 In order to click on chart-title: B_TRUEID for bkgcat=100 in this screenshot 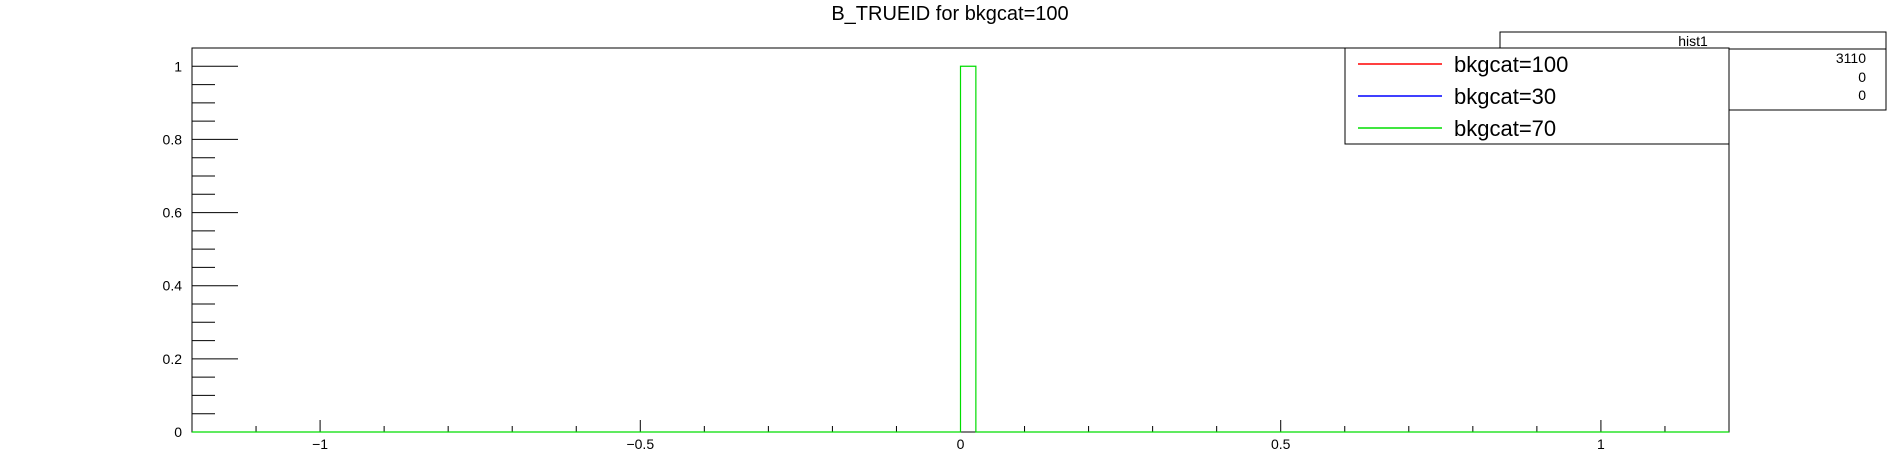, I will do `click(949, 14)`.